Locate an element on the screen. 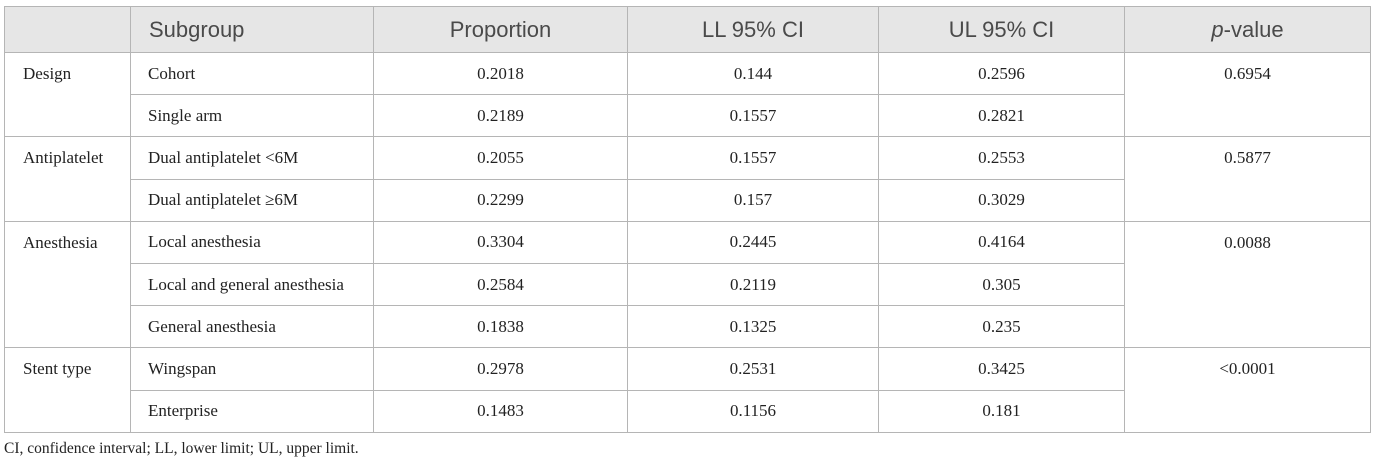 The width and height of the screenshot is (1375, 464). header-cell: LL 95% CI is located at coordinates (753, 29).